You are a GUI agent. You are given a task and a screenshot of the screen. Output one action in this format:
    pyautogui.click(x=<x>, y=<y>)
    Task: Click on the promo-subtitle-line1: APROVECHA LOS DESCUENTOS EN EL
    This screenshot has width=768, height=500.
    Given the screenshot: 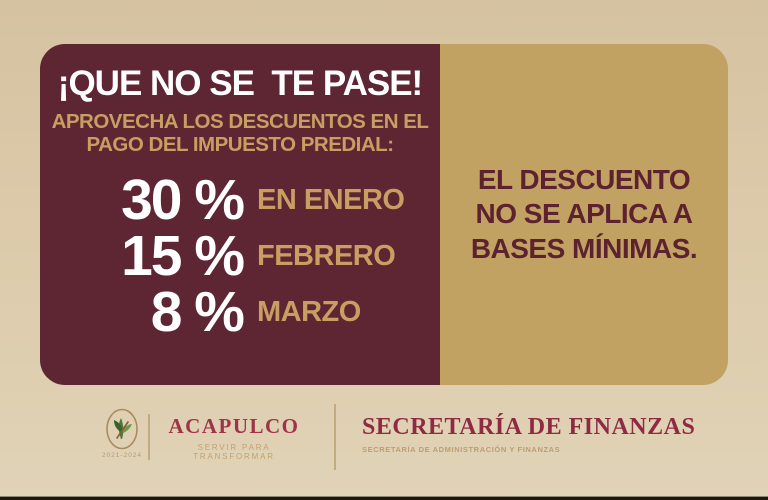 What is the action you would take?
    pyautogui.click(x=240, y=121)
    